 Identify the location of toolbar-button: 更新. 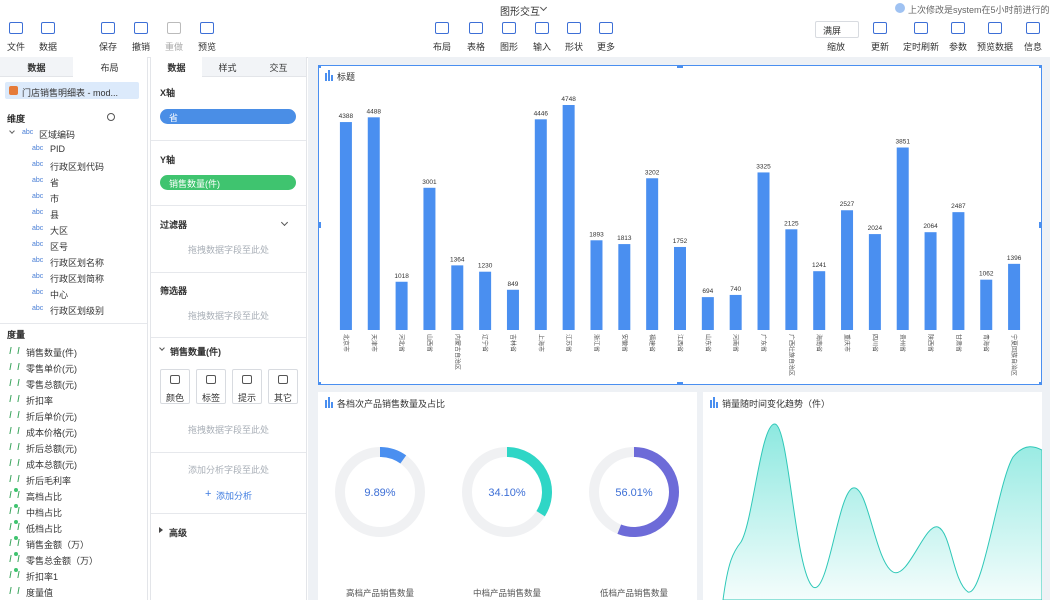
(880, 37).